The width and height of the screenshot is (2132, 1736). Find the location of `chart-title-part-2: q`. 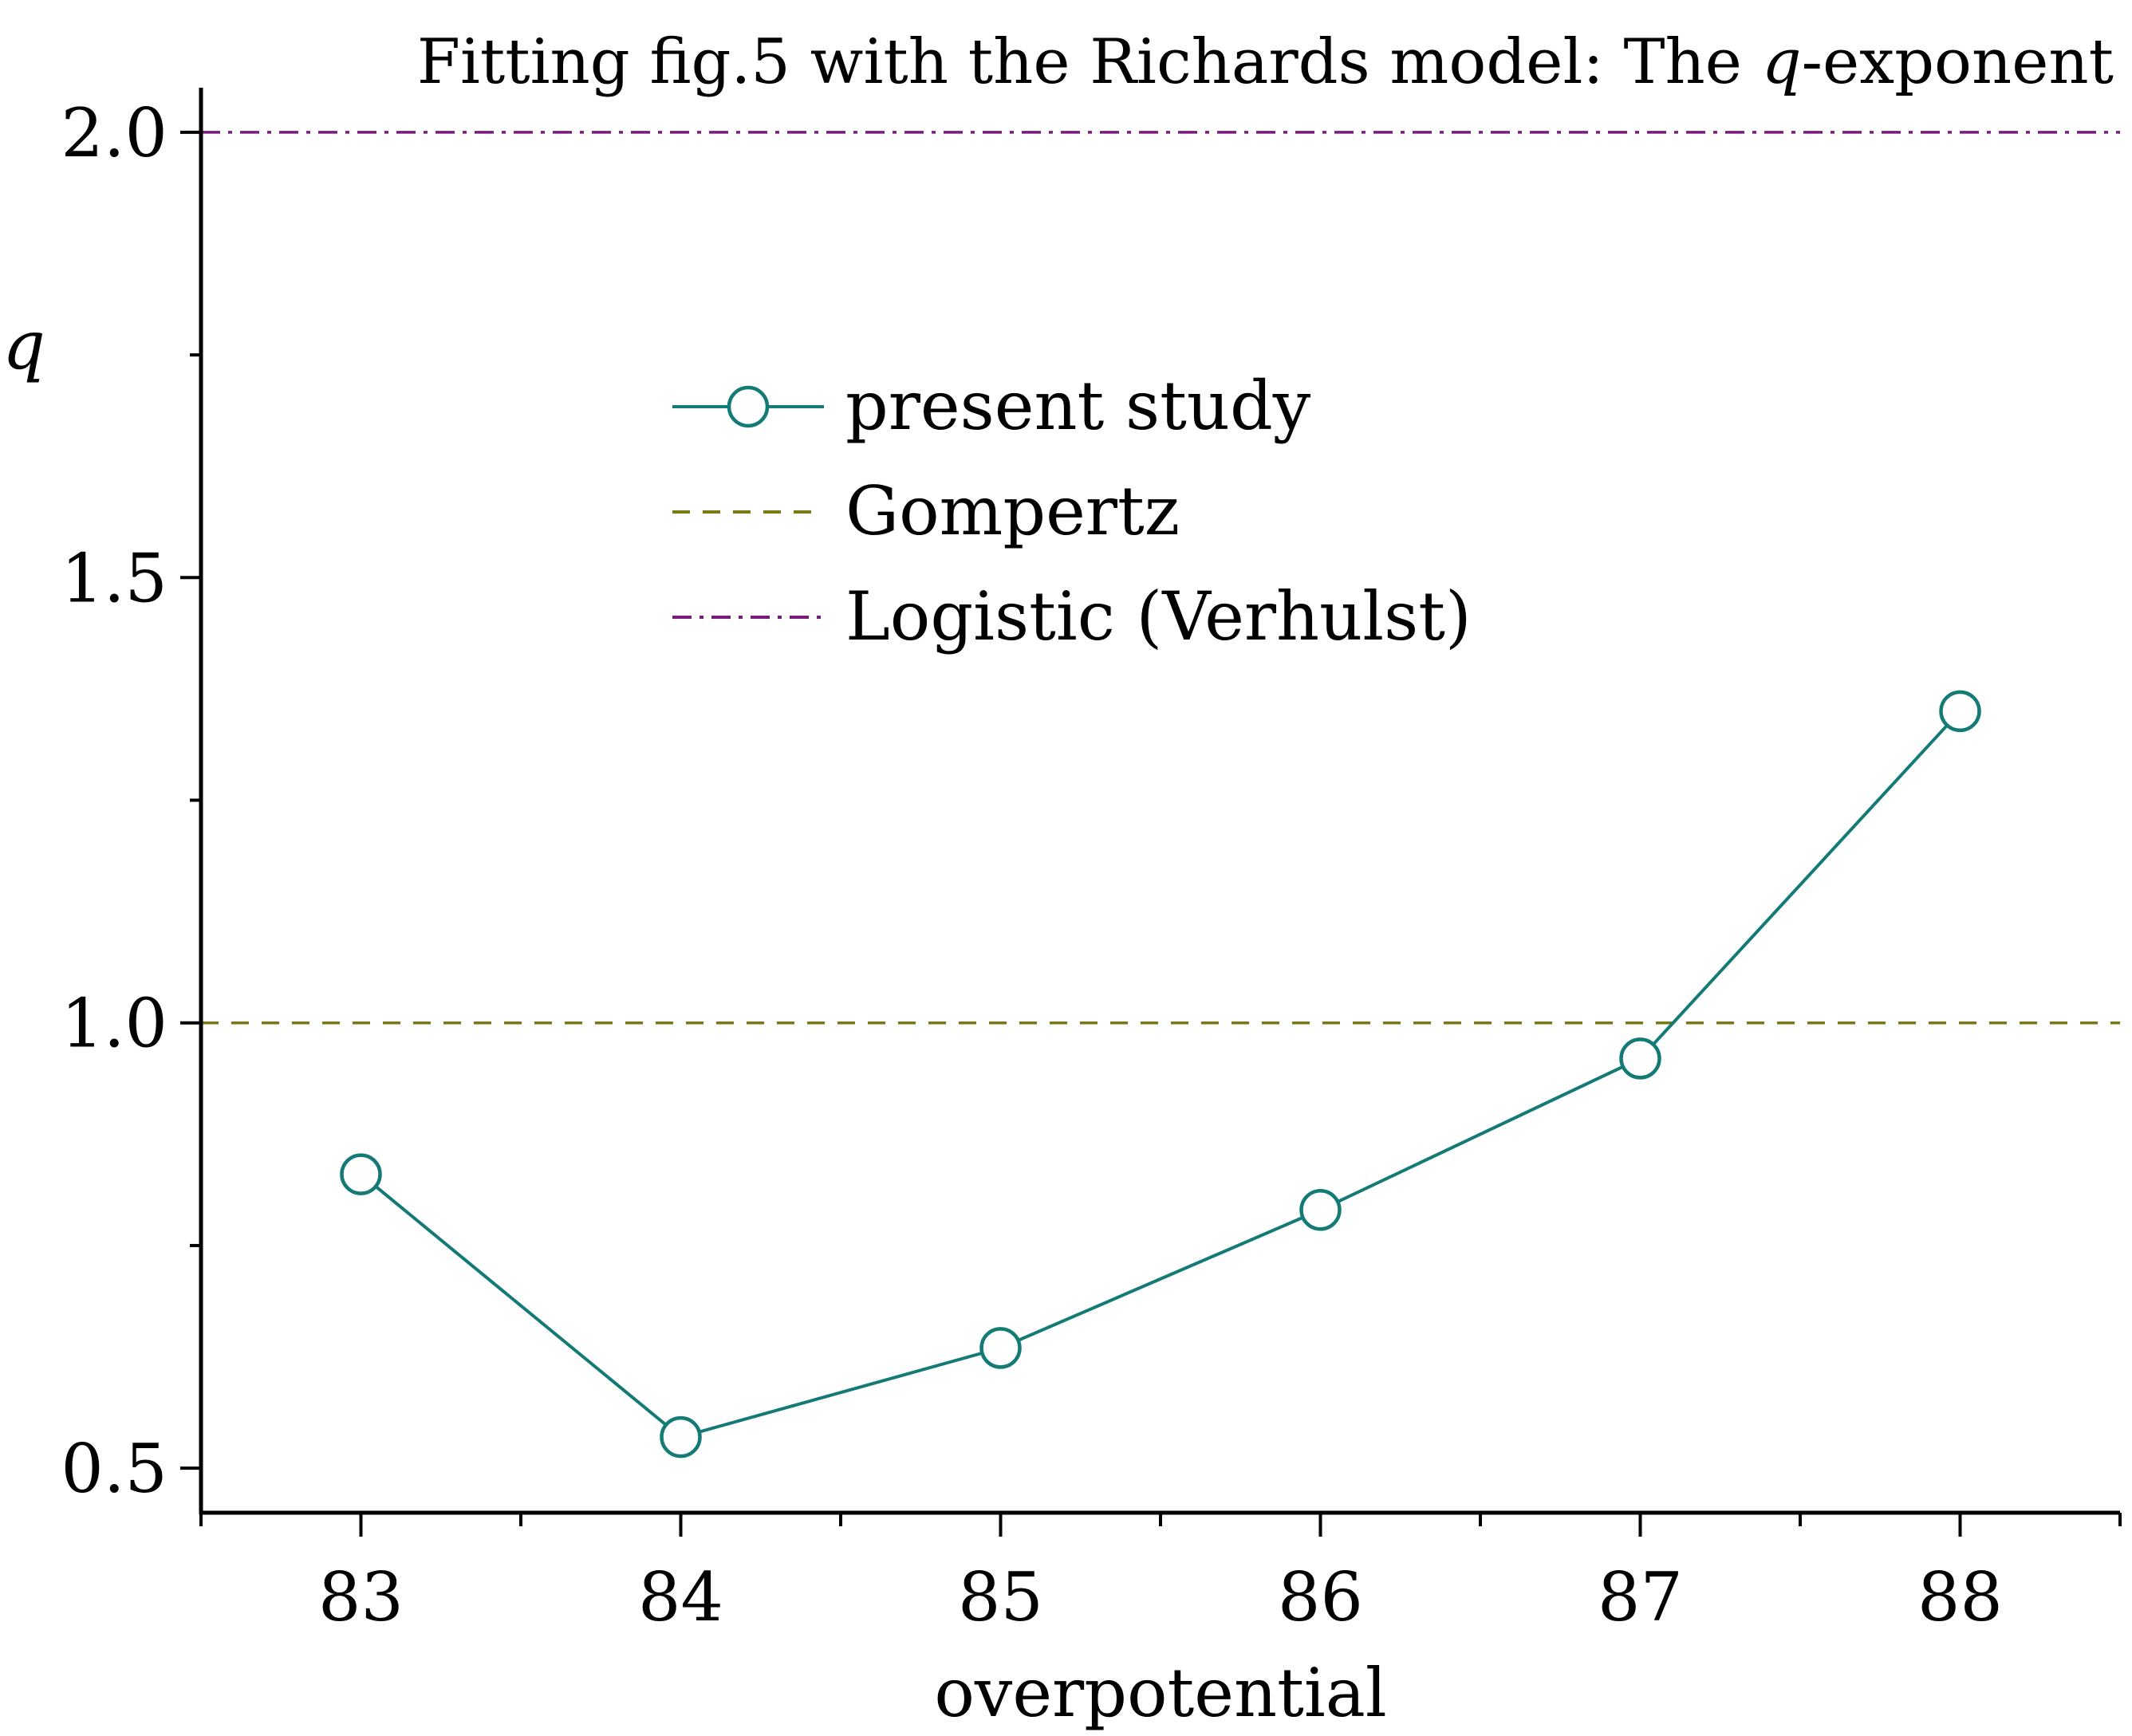

chart-title-part-2: q is located at coordinates (1782, 62).